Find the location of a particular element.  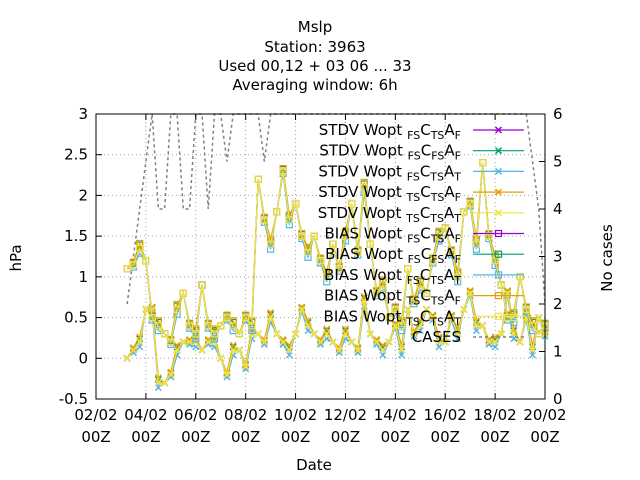

x-axis-label: Date is located at coordinates (314, 465).